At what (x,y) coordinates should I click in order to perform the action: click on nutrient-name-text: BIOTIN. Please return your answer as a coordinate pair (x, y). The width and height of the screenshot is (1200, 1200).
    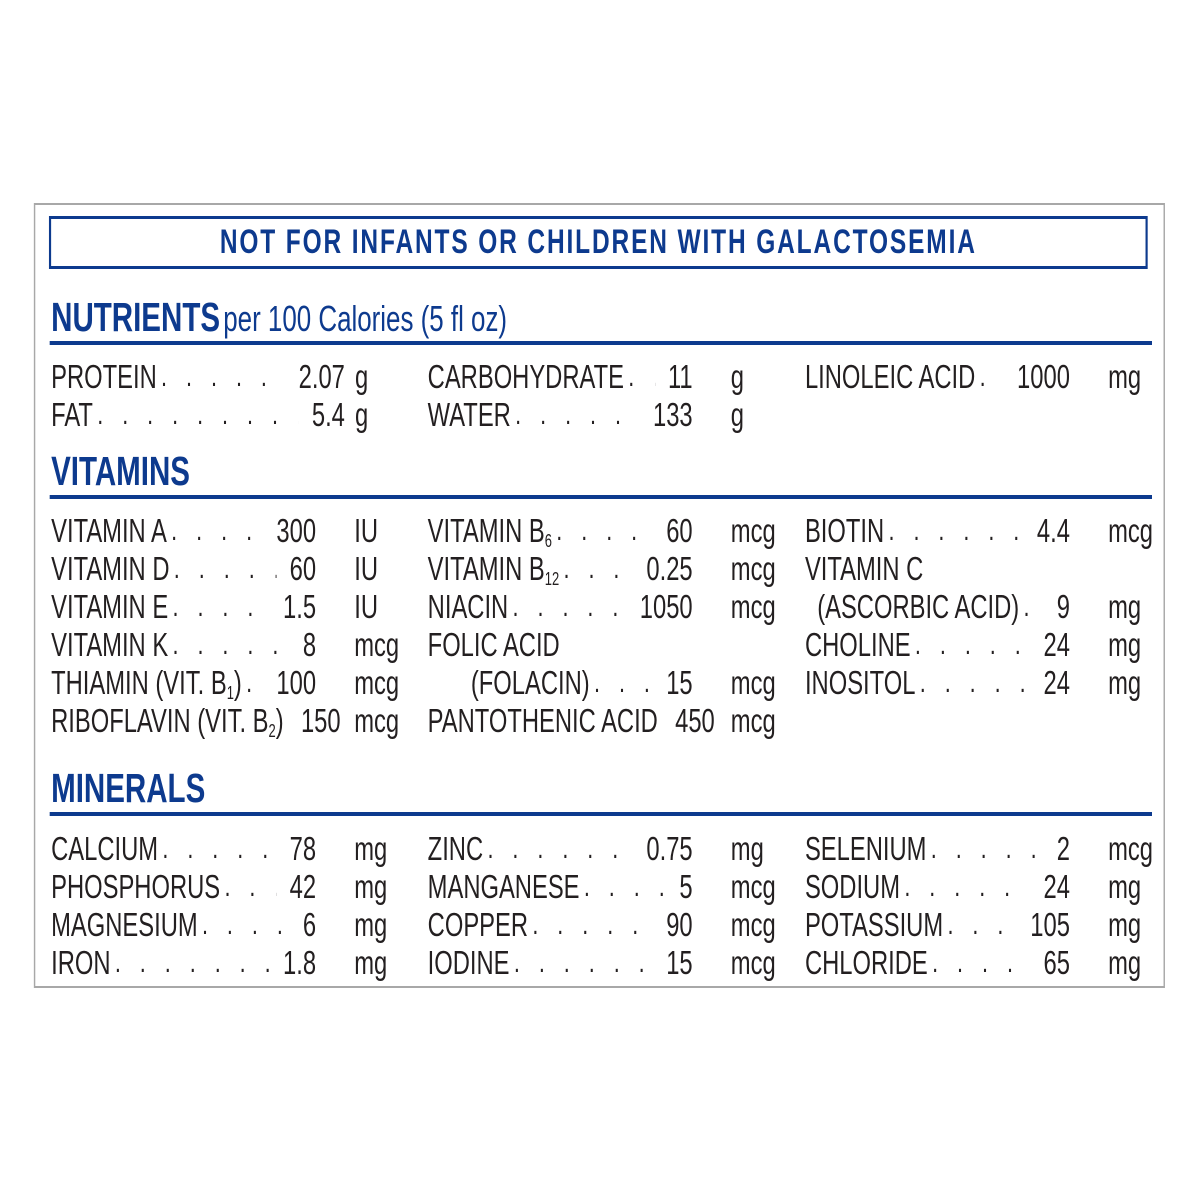
    Looking at the image, I should click on (844, 530).